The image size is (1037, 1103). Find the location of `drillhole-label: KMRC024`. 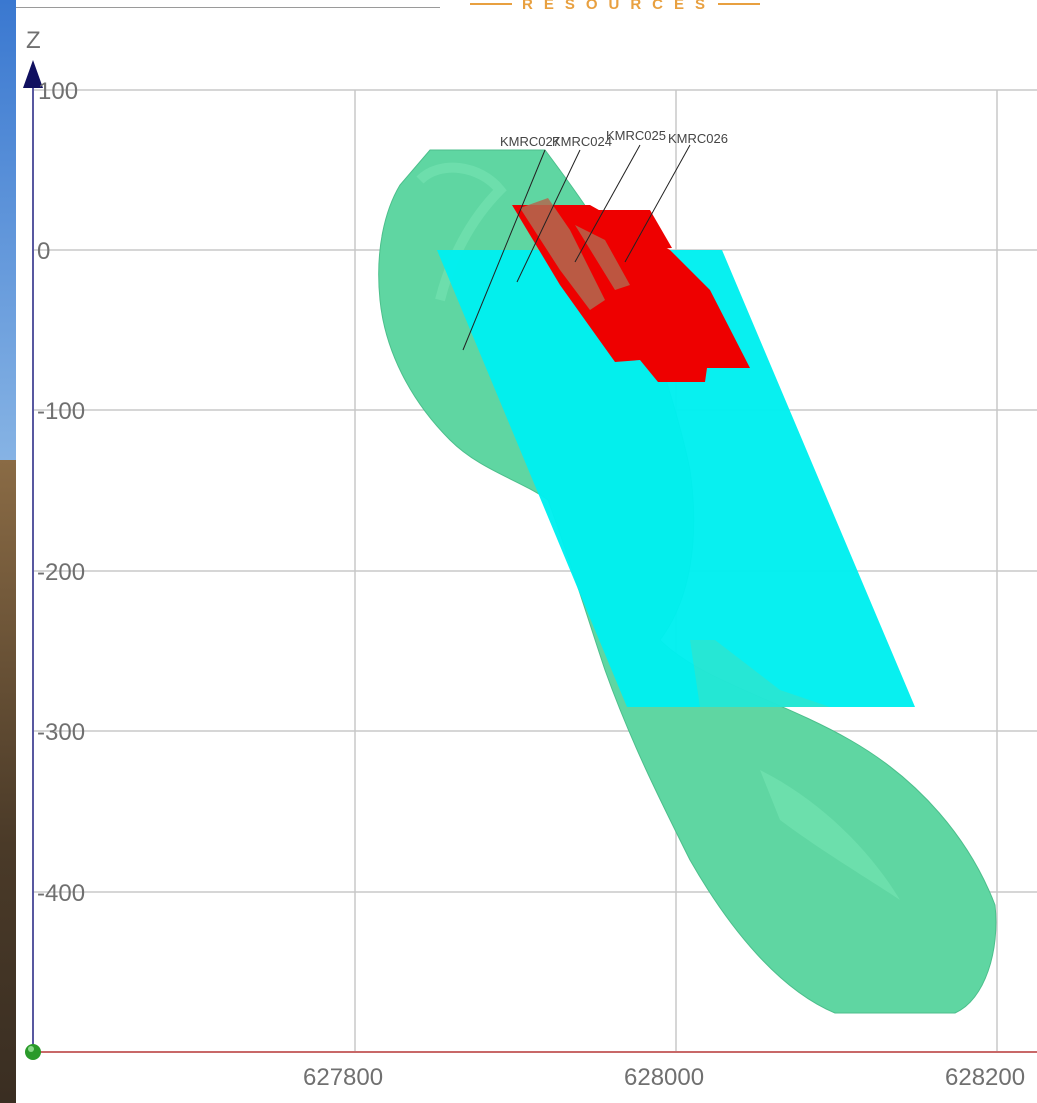

drillhole-label: KMRC024 is located at coordinates (582, 141).